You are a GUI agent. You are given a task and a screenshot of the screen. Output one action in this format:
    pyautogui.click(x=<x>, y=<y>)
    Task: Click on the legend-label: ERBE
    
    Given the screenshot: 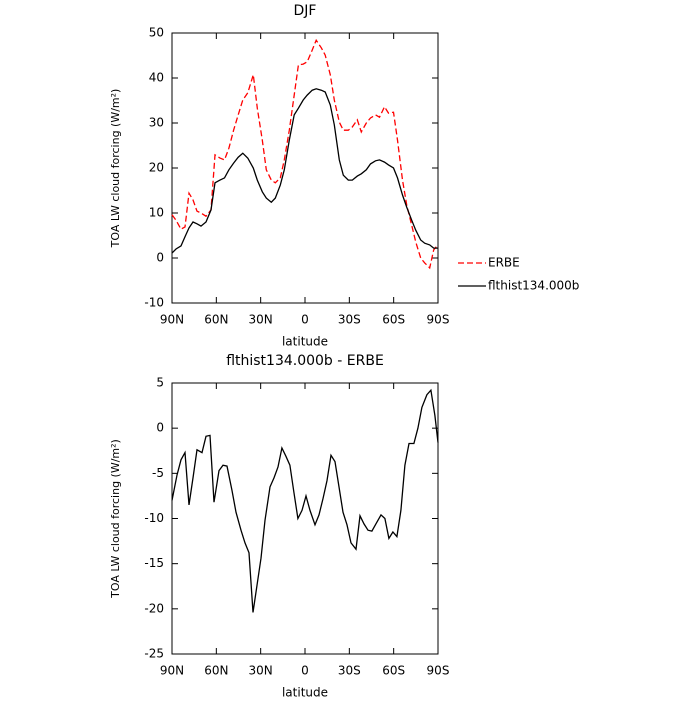 What is the action you would take?
    pyautogui.click(x=504, y=263)
    